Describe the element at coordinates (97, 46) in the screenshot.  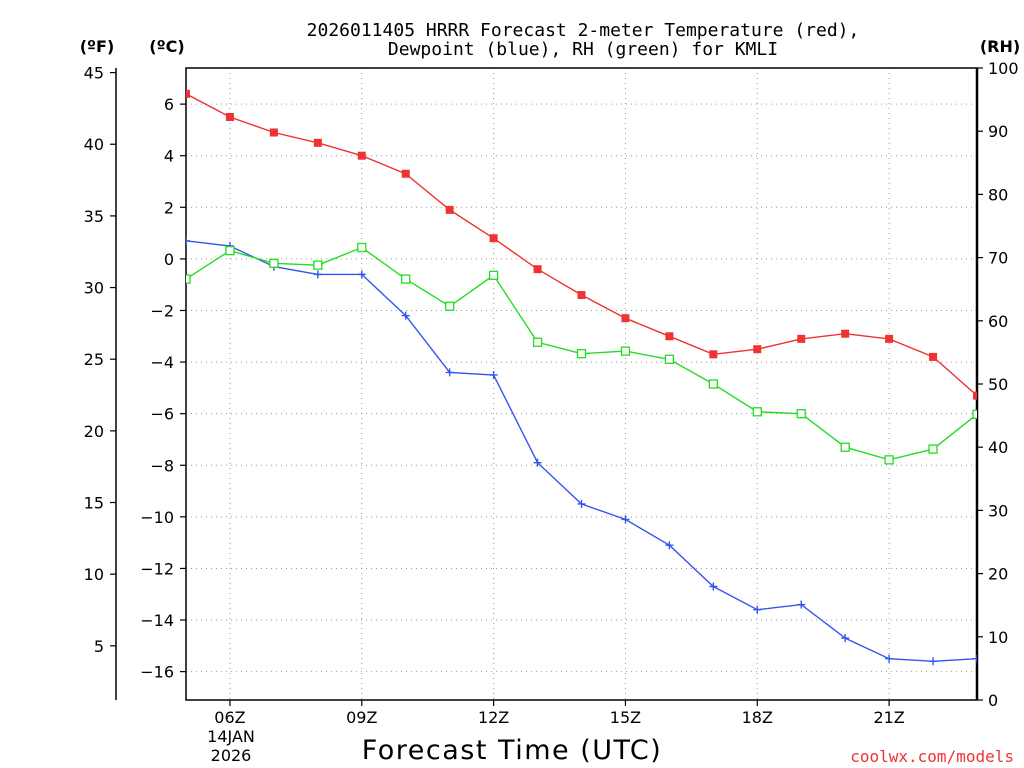
I see `fahrenheit-unit-label: (ºF)` at that location.